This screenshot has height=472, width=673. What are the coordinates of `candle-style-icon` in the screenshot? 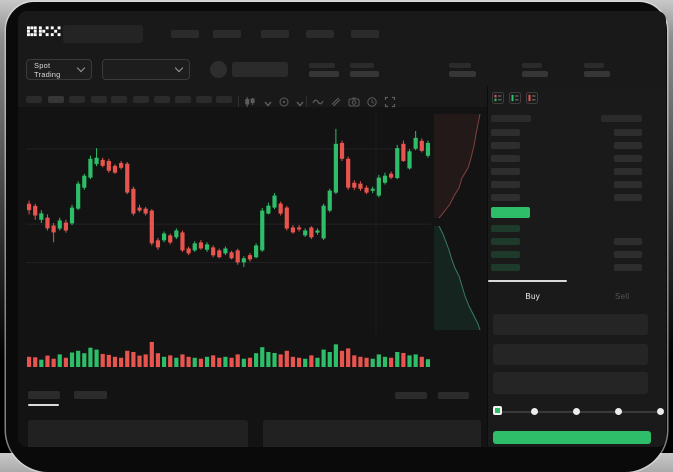 It's located at (250, 102).